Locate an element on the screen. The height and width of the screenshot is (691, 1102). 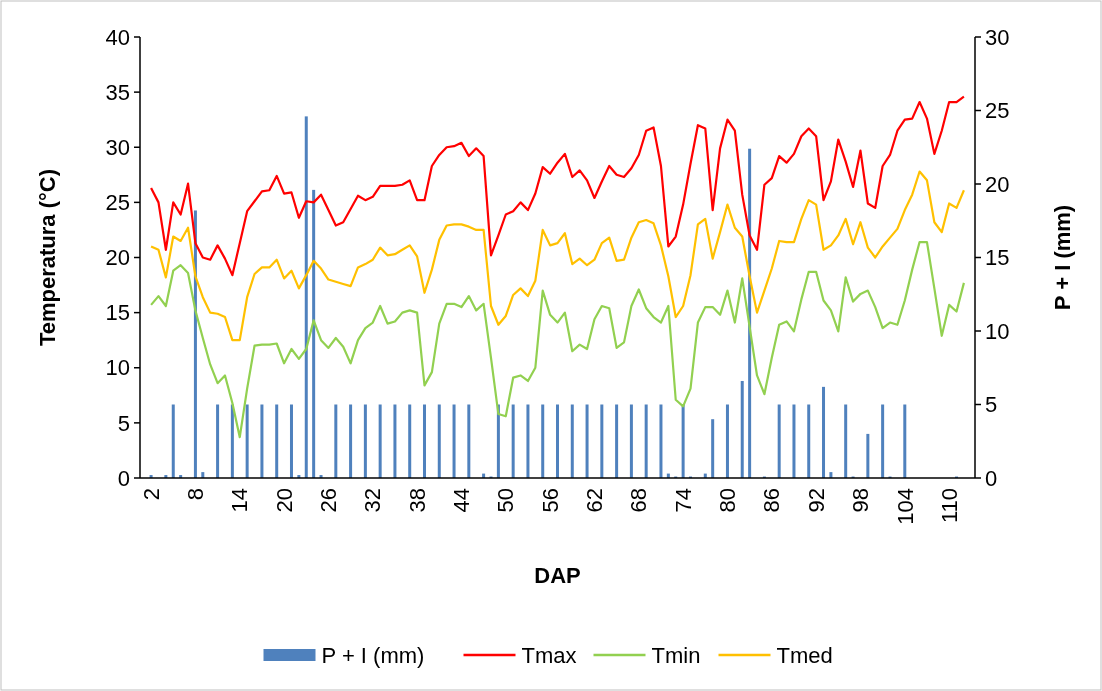
x-tick-label: 98 is located at coordinates (861, 500).